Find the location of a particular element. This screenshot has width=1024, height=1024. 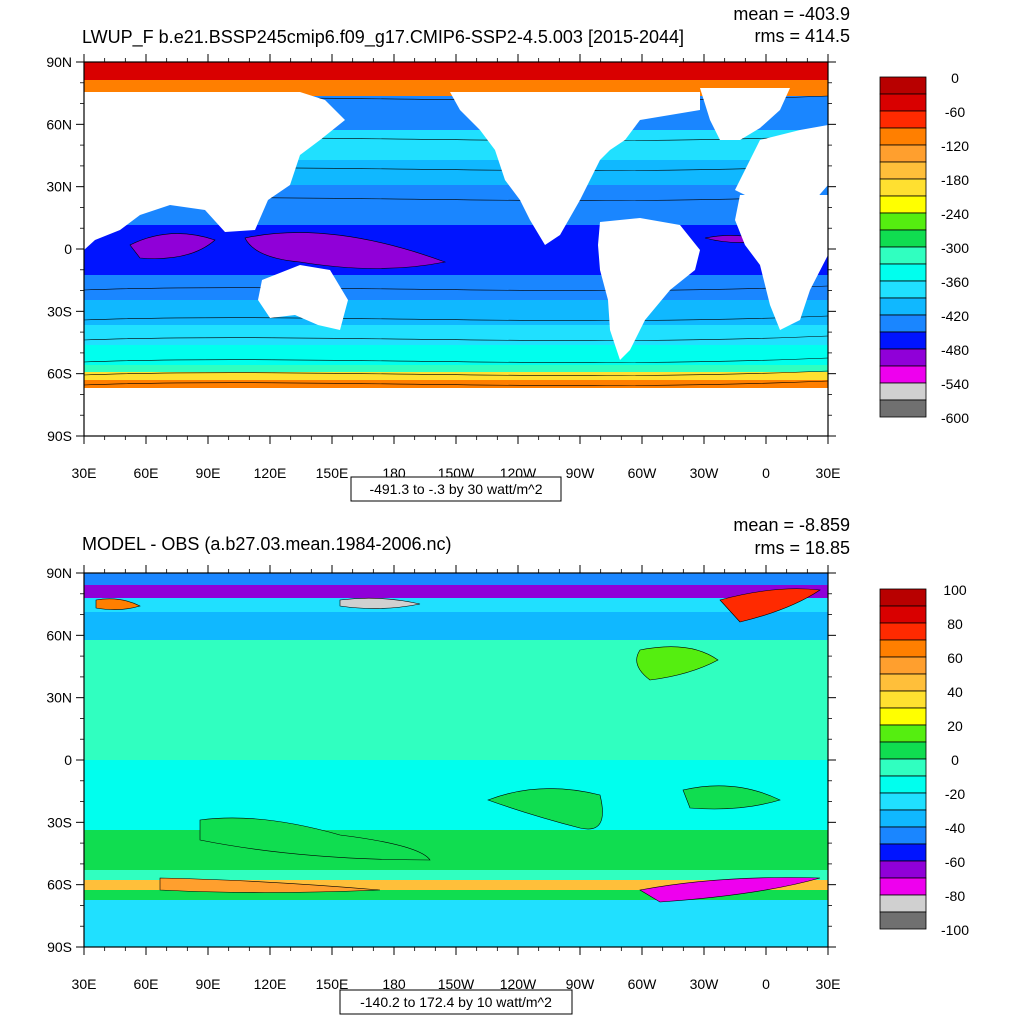

colorbar: 0 -60 -120 -180 -240 -300 -360 -420 -480 -540 -600 is located at coordinates (924, 248).